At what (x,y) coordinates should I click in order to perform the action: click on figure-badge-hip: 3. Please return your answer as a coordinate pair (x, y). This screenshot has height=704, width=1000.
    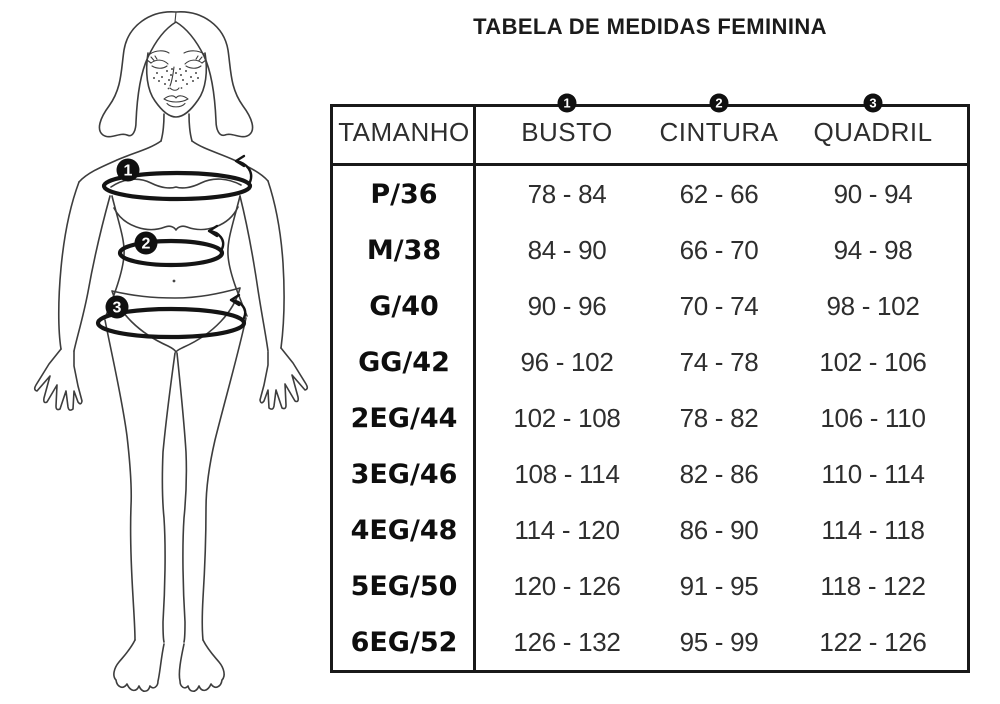
    Looking at the image, I should click on (117, 307).